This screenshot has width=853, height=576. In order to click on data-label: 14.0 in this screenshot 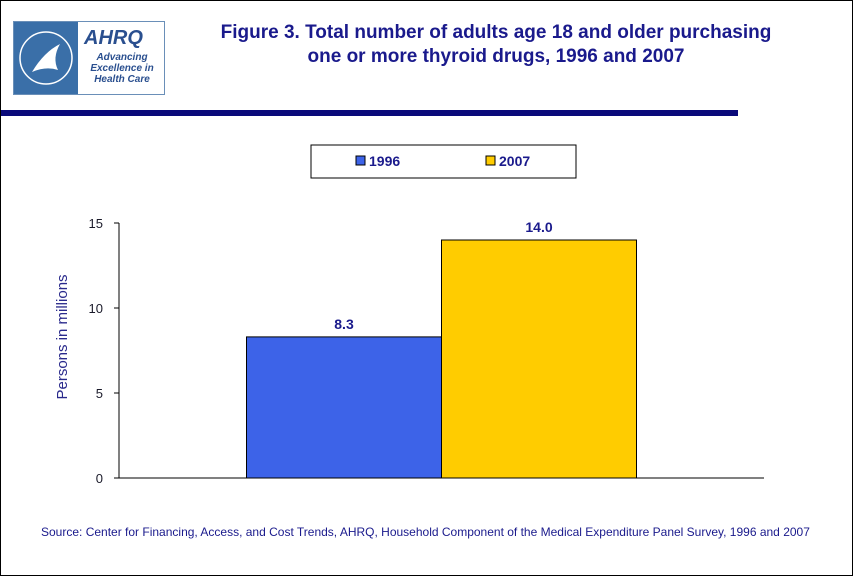, I will do `click(538, 227)`.